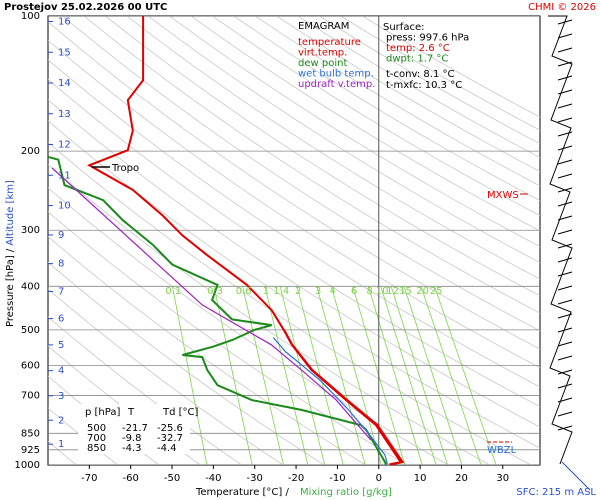 This screenshot has width=600, height=500. What do you see at coordinates (61, 291) in the screenshot?
I see `altitude-label: 7` at bounding box center [61, 291].